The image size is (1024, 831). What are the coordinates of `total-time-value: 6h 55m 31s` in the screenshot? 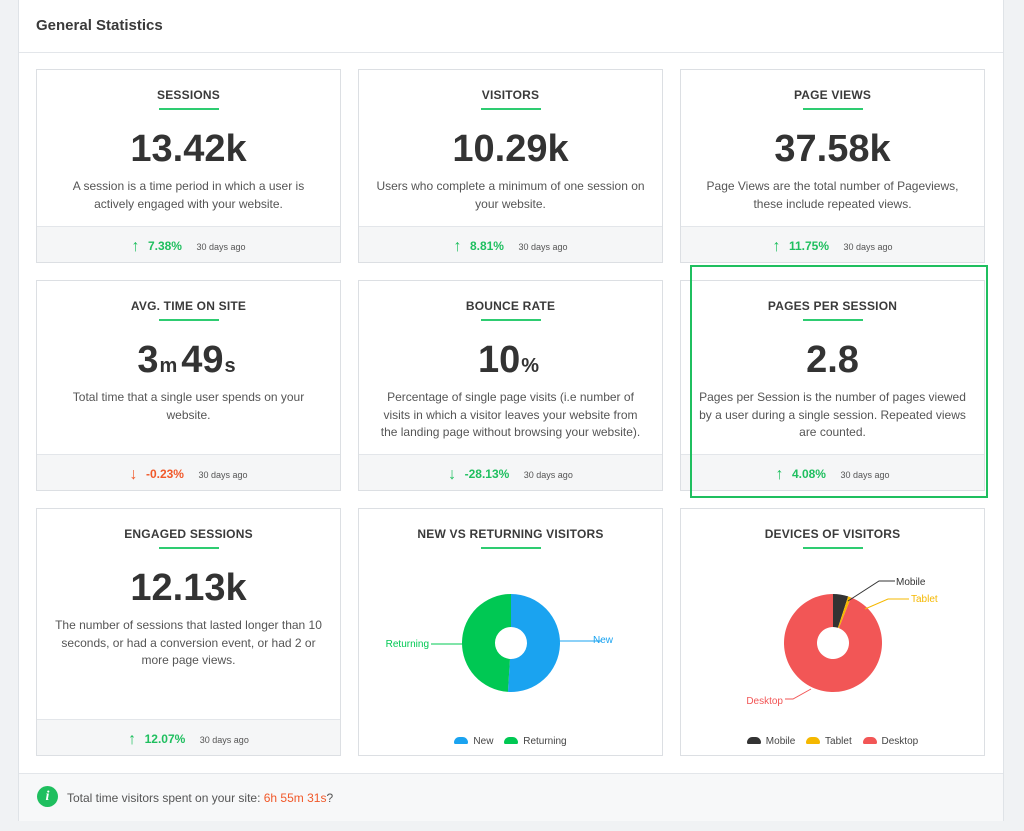 It's located at (295, 798).